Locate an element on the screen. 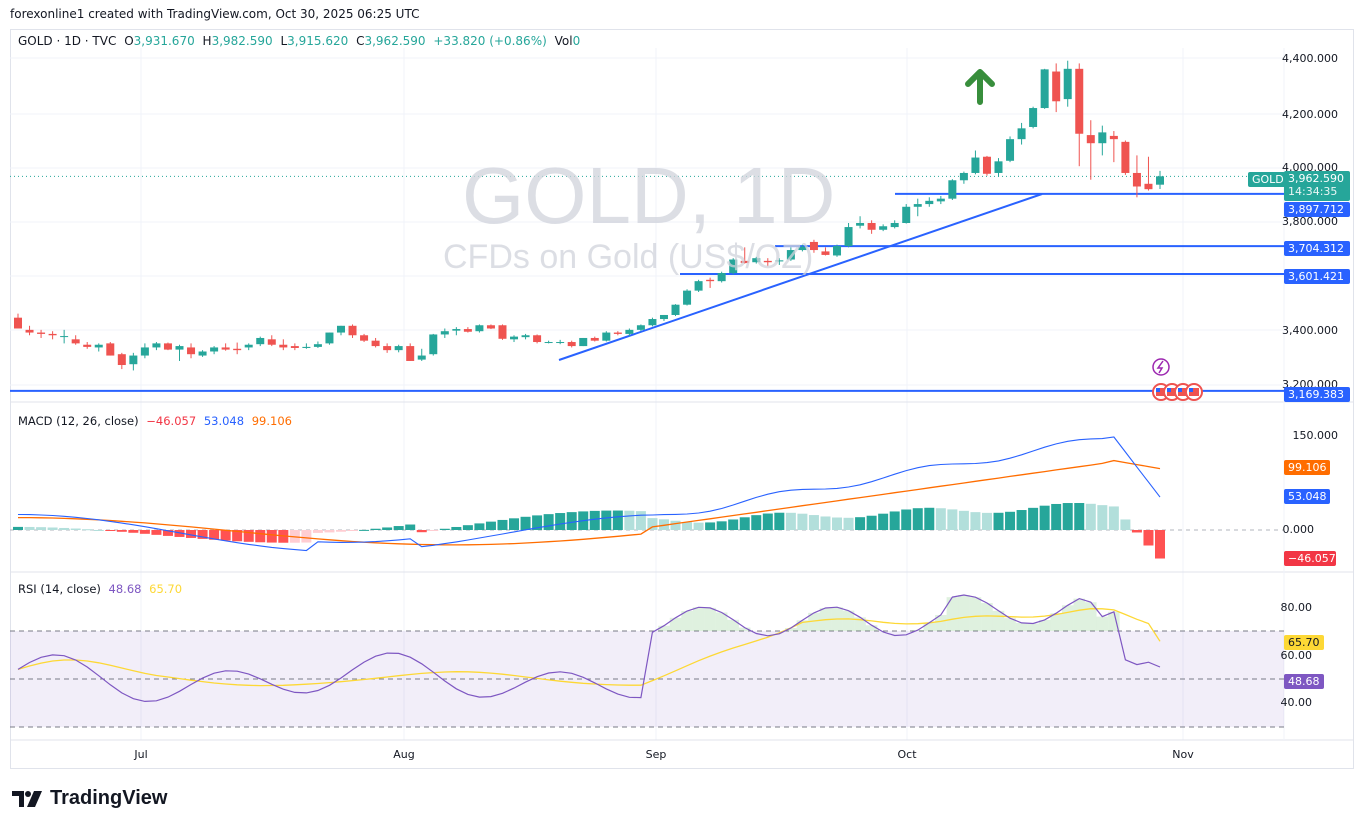 This screenshot has height=829, width=1364. tradingview-logo: TradingView is located at coordinates (89, 798).